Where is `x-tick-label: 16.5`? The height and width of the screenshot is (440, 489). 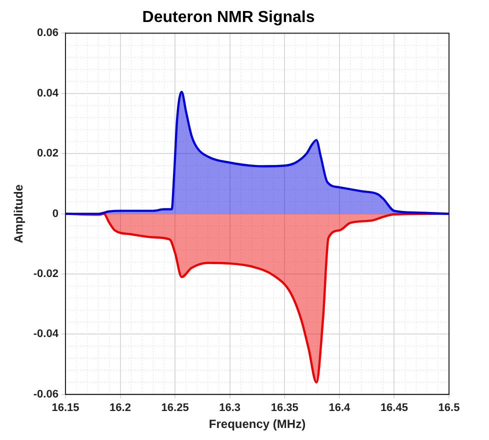
x-tick-label: 16.5 is located at coordinates (449, 408).